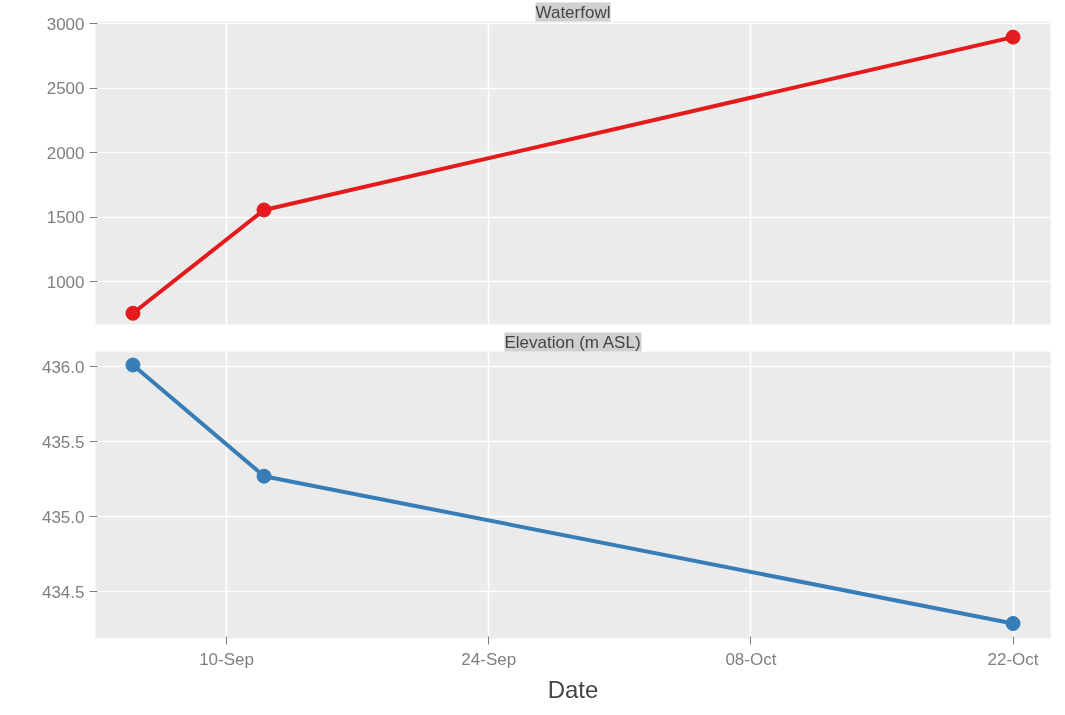 Image resolution: width=1065 pixels, height=715 pixels. I want to click on chart-title: Elevation (m ASL), so click(572, 342).